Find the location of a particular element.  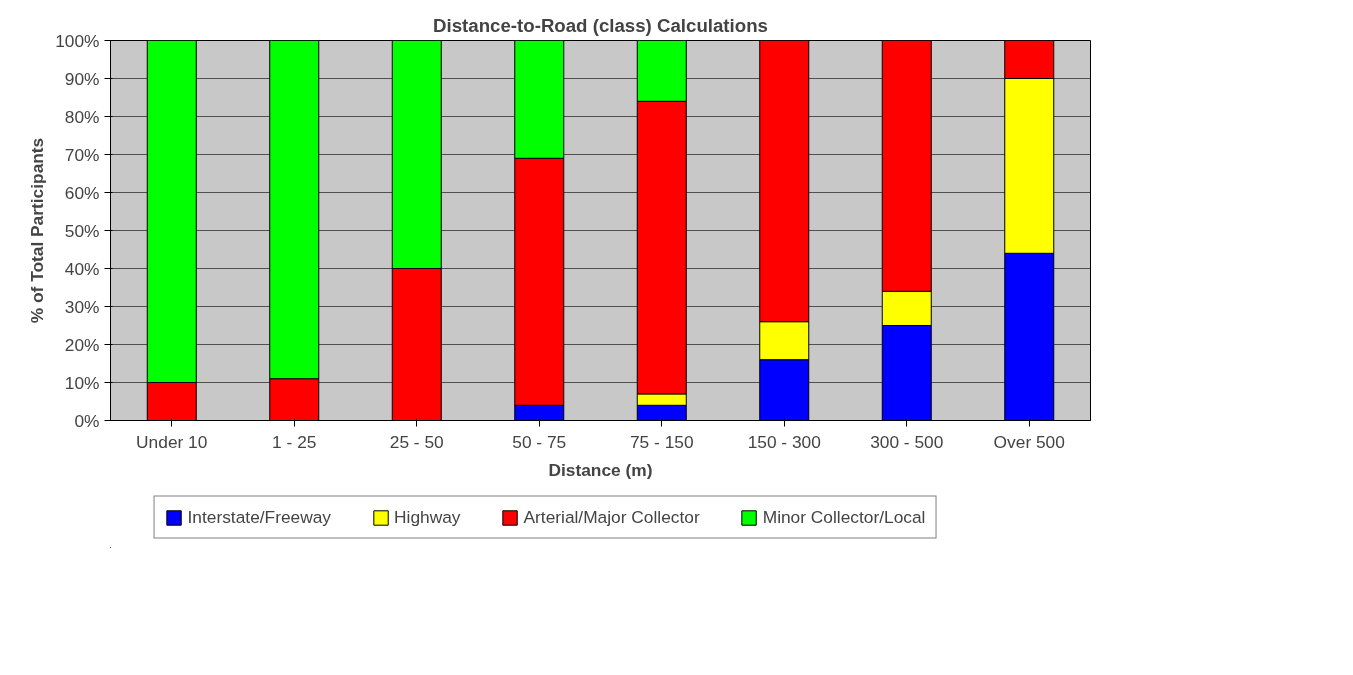

y-tick-label: 20% is located at coordinates (82, 344).